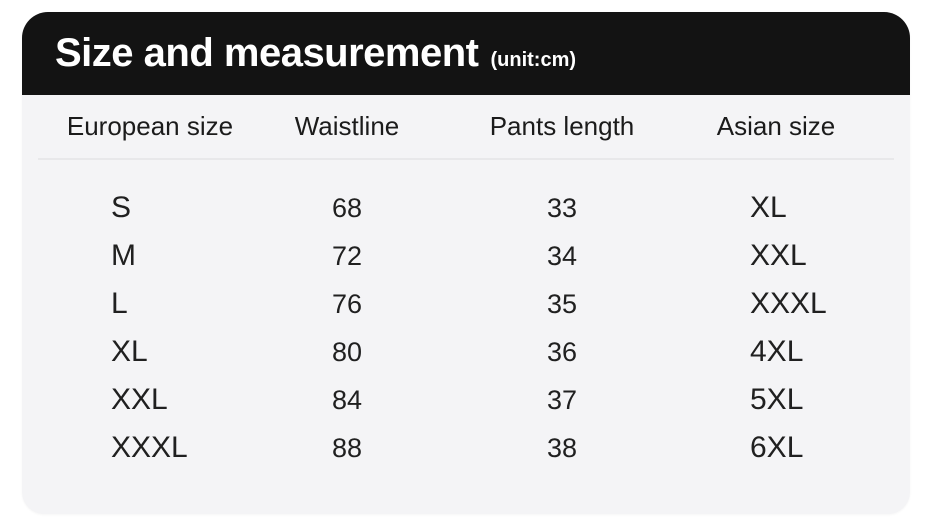 This screenshot has width=940, height=528. I want to click on unit-label: (unit:cm), so click(533, 60).